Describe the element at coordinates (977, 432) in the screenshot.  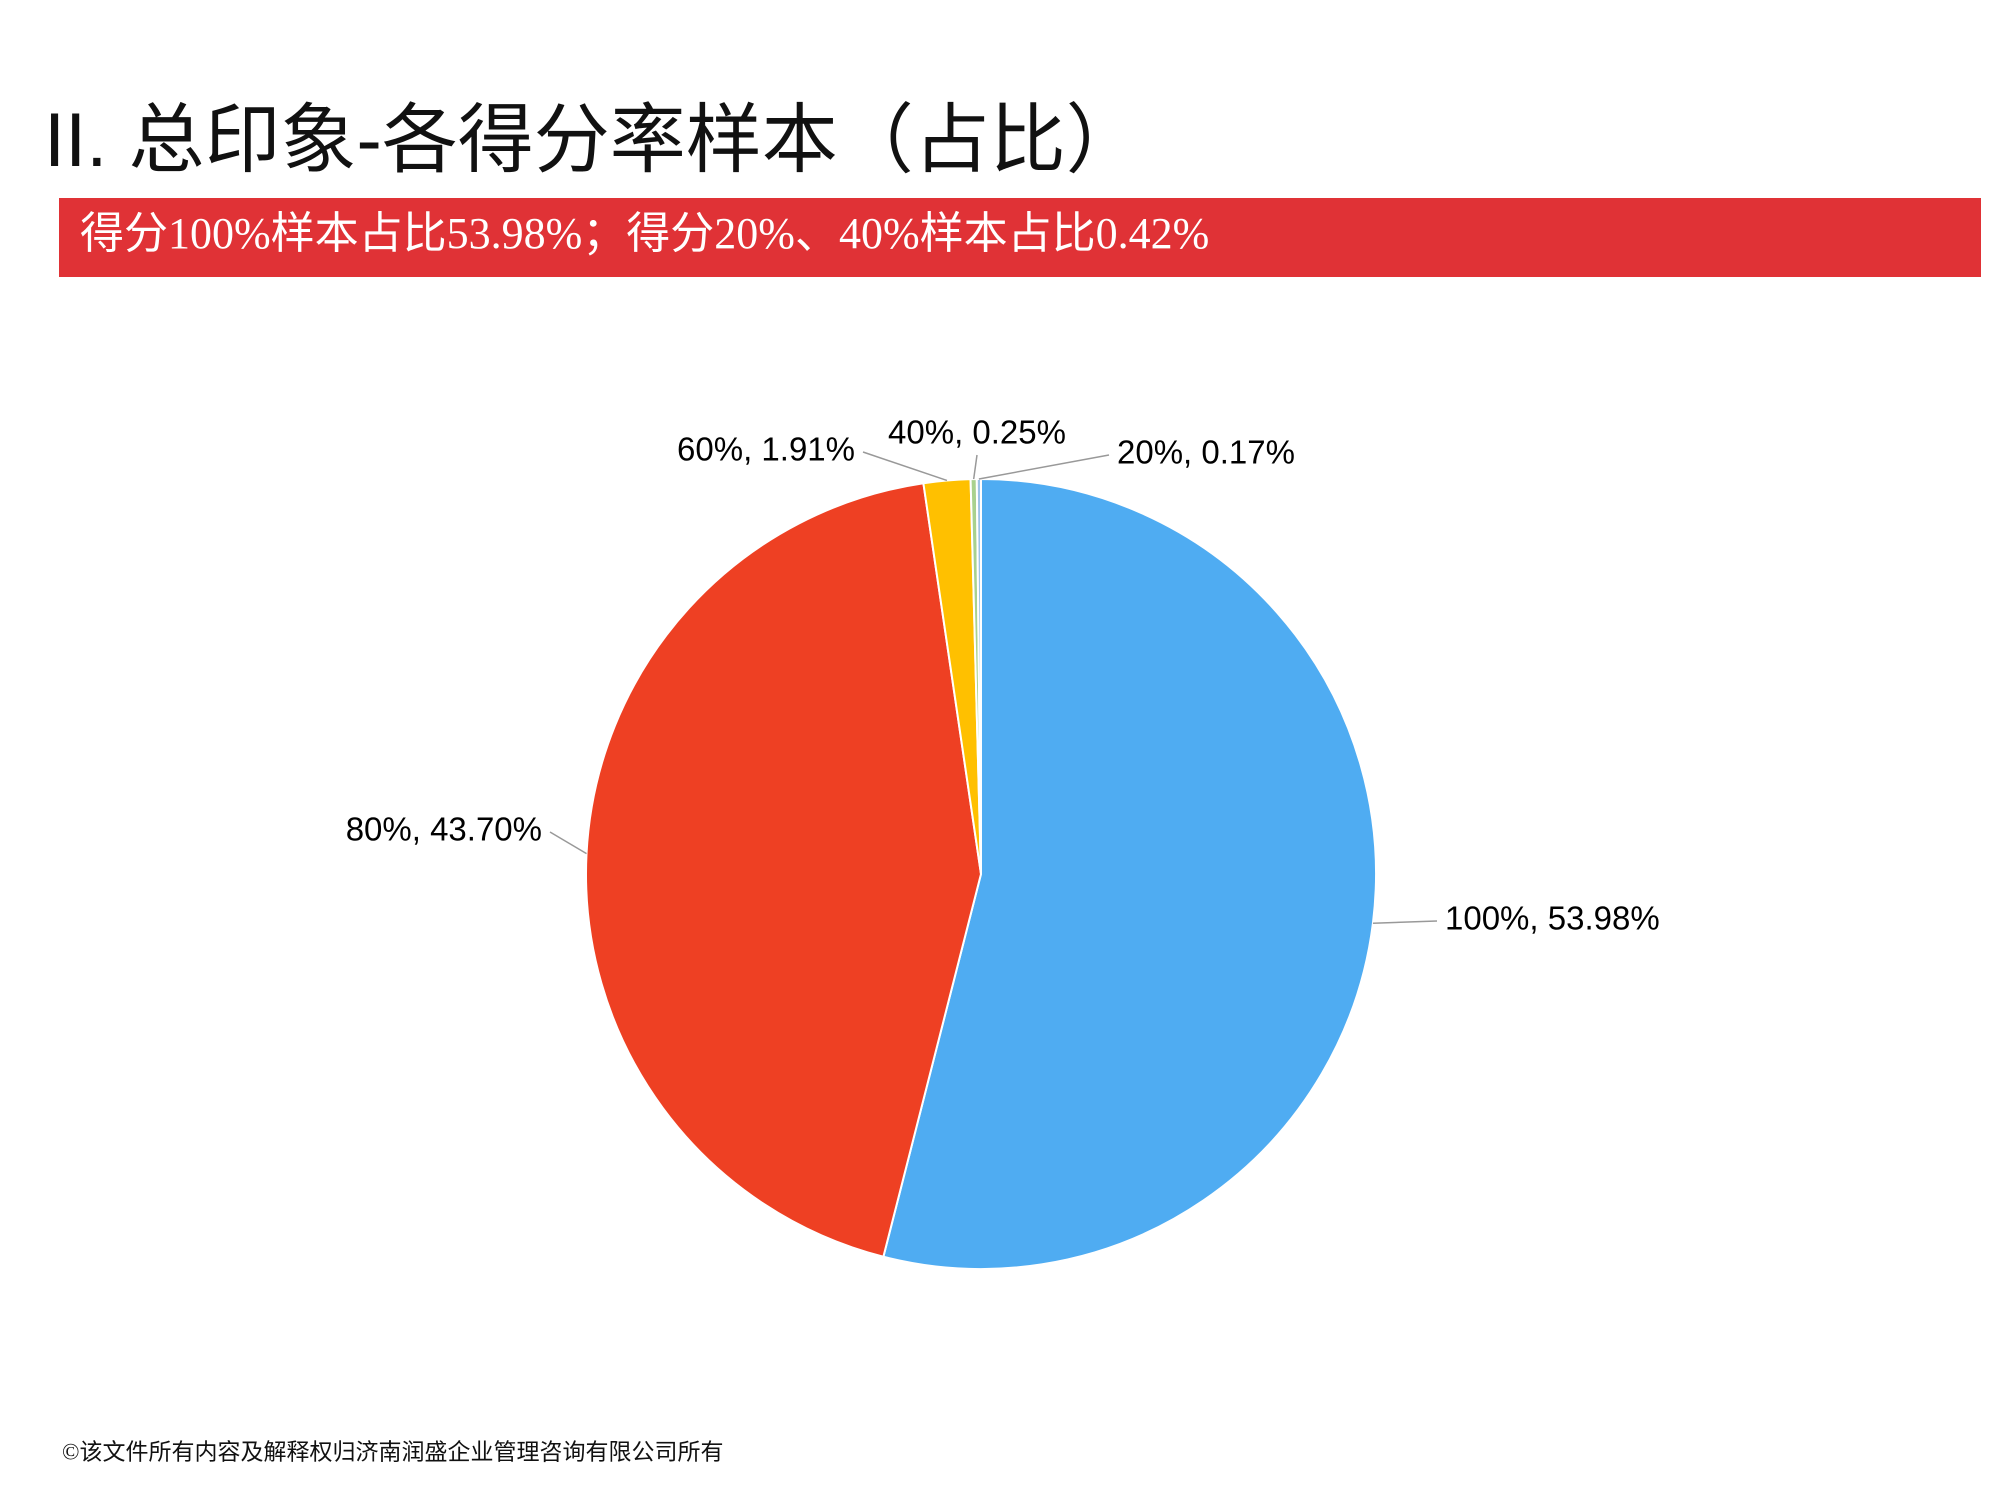
I see `data-label: 40%, 0.25%` at that location.